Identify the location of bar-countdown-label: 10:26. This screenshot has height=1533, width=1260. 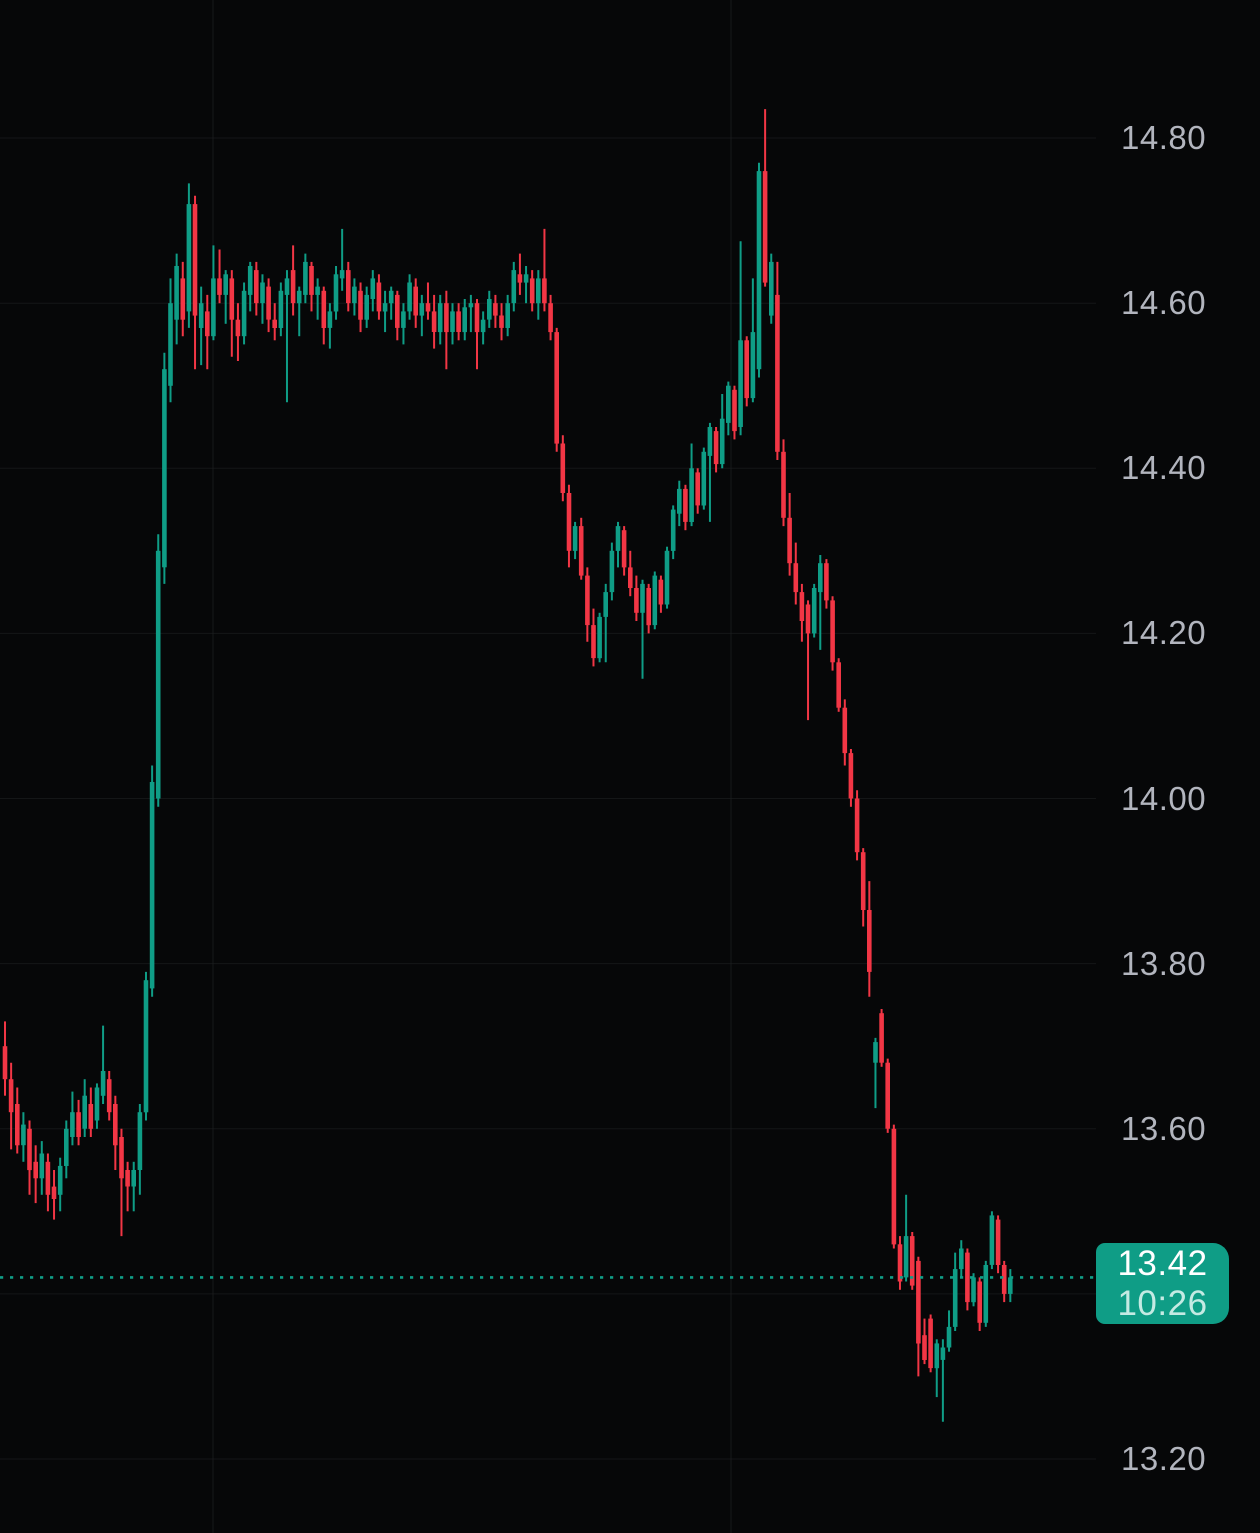
(1162, 1303).